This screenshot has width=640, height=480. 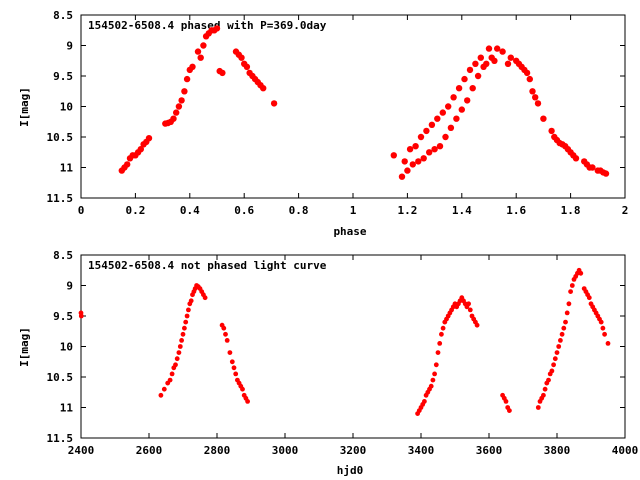 What do you see at coordinates (462, 210) in the screenshot?
I see `x-tick-label: 1.4` at bounding box center [462, 210].